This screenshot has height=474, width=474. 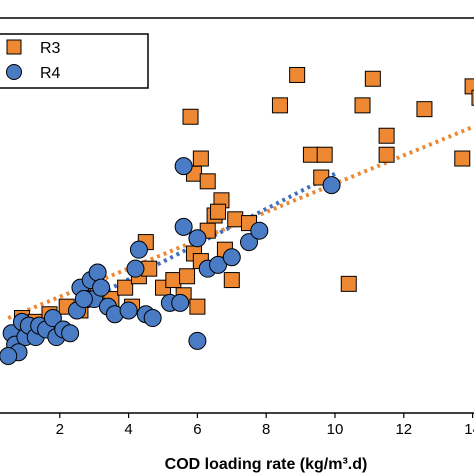 I want to click on legend: R3 R4, so click(x=74, y=61).